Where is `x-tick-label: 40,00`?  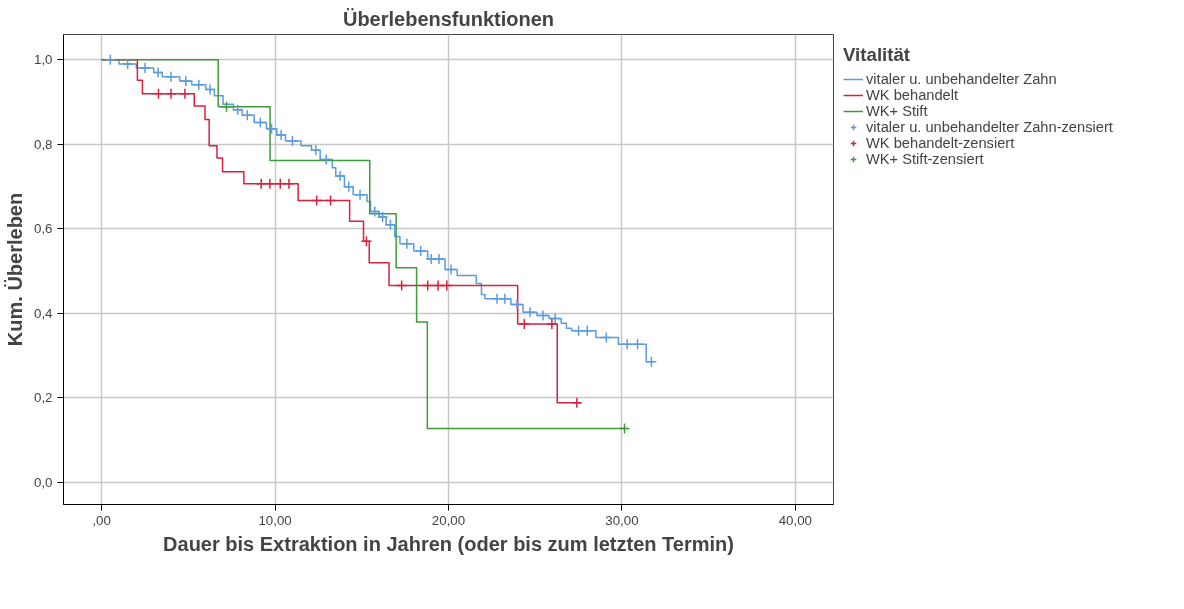
x-tick-label: 40,00 is located at coordinates (795, 520).